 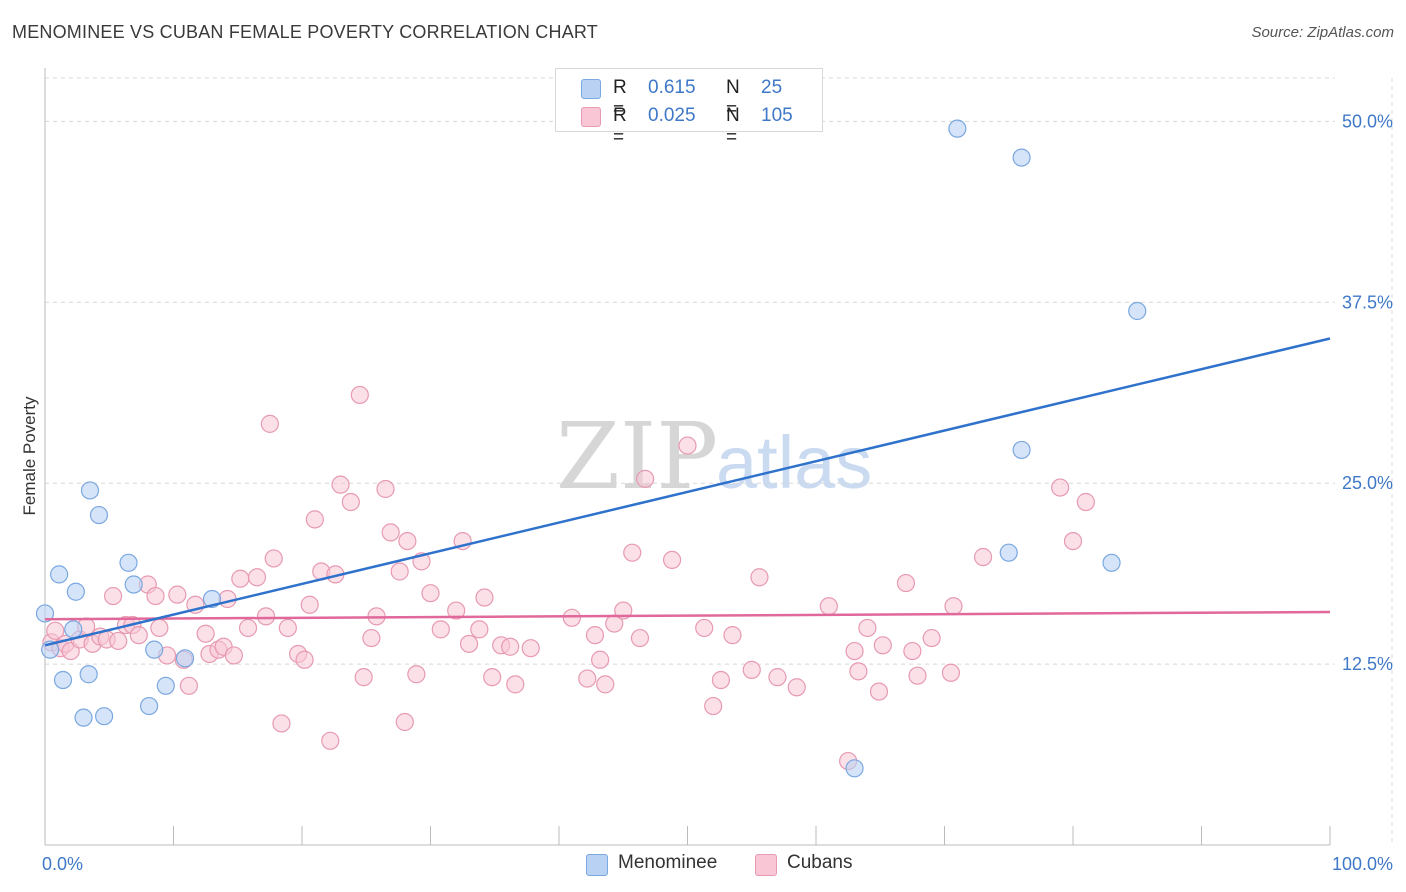 I want to click on bottom-legend-swatch-menominee, so click(x=597, y=865).